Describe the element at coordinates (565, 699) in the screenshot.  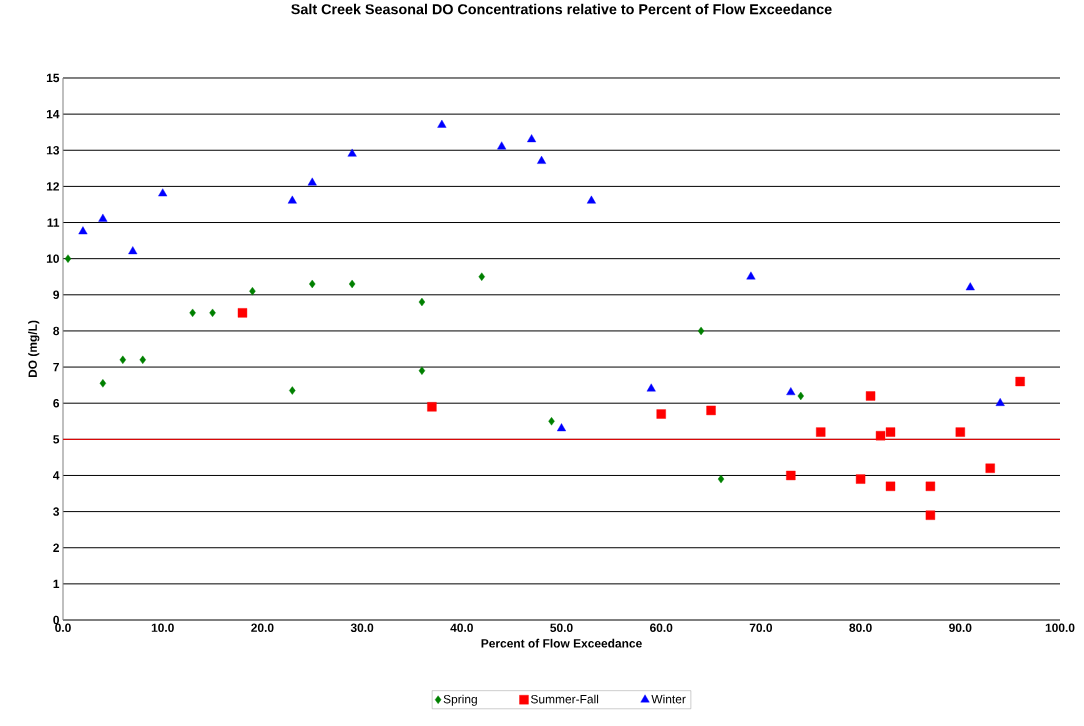
I see `legend-label: Summer-Fall` at that location.